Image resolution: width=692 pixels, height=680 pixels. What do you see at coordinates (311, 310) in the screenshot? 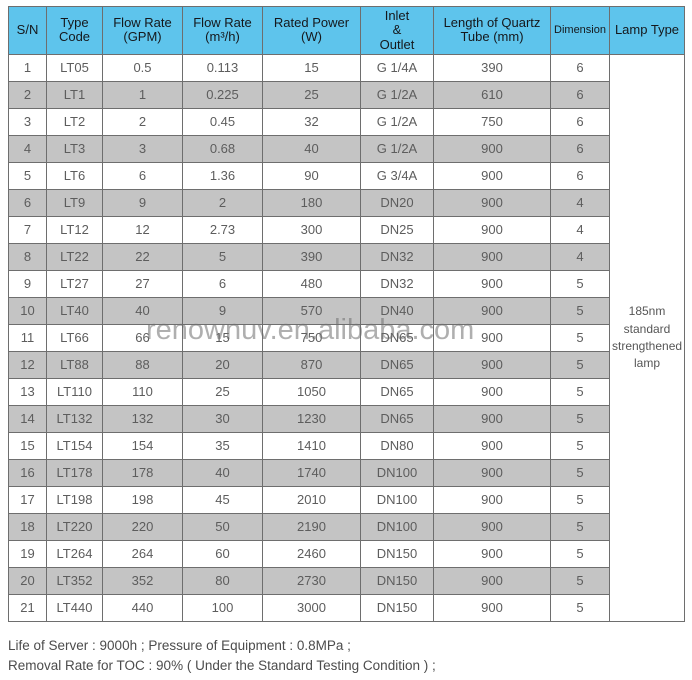
I see `cell-rated-power: 570` at bounding box center [311, 310].